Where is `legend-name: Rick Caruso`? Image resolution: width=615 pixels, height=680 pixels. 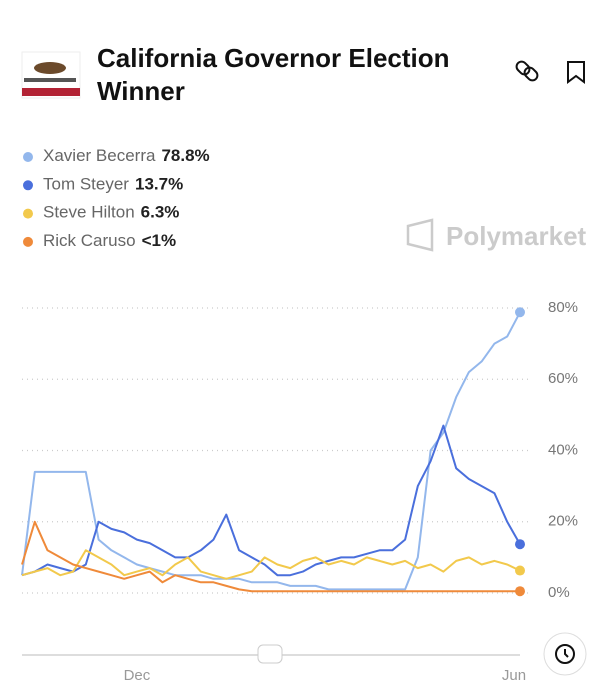 legend-name: Rick Caruso is located at coordinates (89, 240).